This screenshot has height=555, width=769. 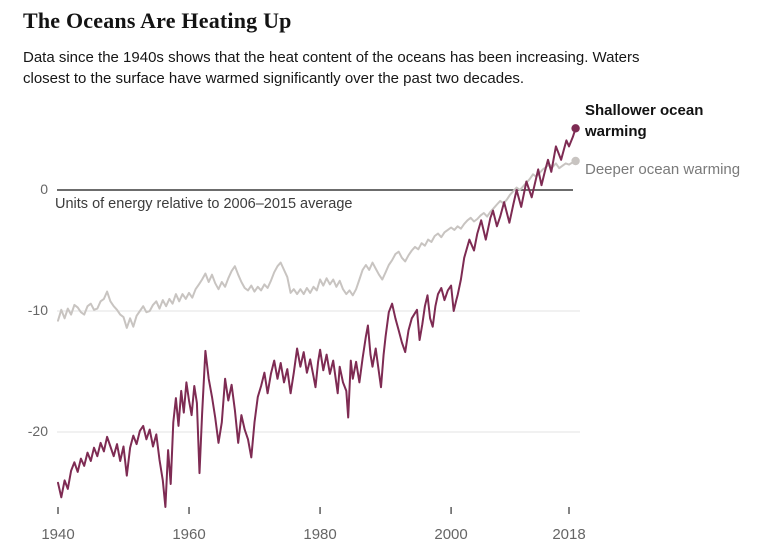 What do you see at coordinates (37, 431) in the screenshot?
I see `y-axis-tick-label-neg20: -20` at bounding box center [37, 431].